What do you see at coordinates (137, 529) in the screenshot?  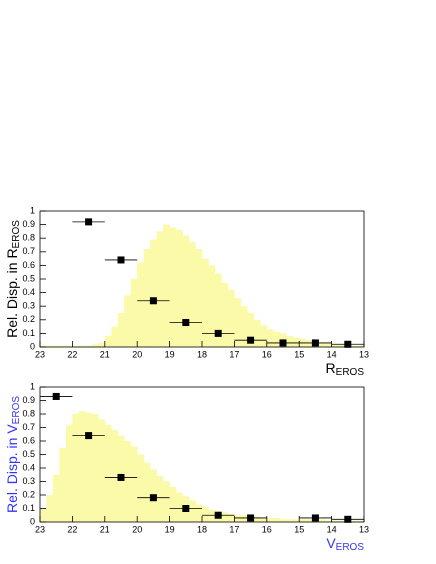 I see `x-tick-label: 20` at bounding box center [137, 529].